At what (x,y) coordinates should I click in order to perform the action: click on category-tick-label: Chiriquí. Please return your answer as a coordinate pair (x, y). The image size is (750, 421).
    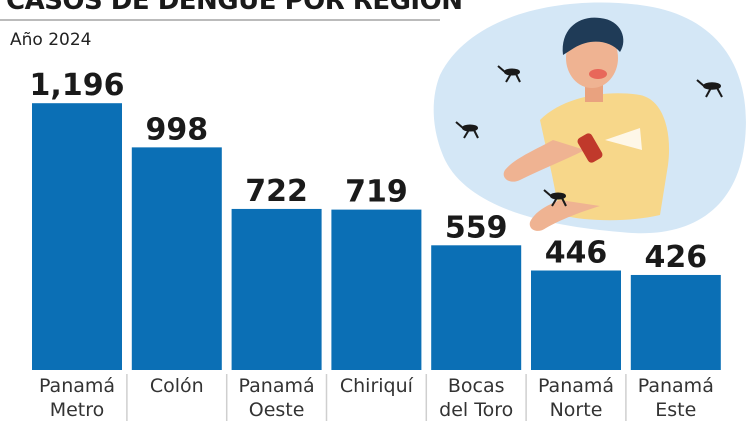
    Looking at the image, I should click on (377, 386).